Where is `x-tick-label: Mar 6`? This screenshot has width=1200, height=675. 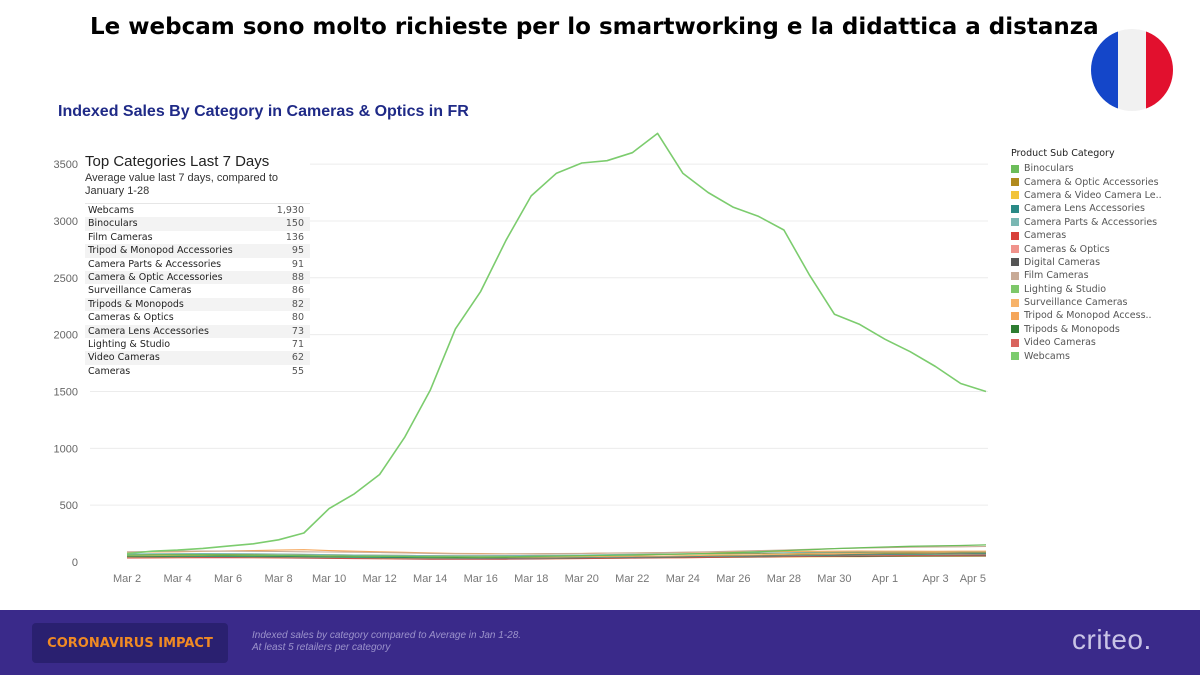 x-tick-label: Mar 6 is located at coordinates (228, 579).